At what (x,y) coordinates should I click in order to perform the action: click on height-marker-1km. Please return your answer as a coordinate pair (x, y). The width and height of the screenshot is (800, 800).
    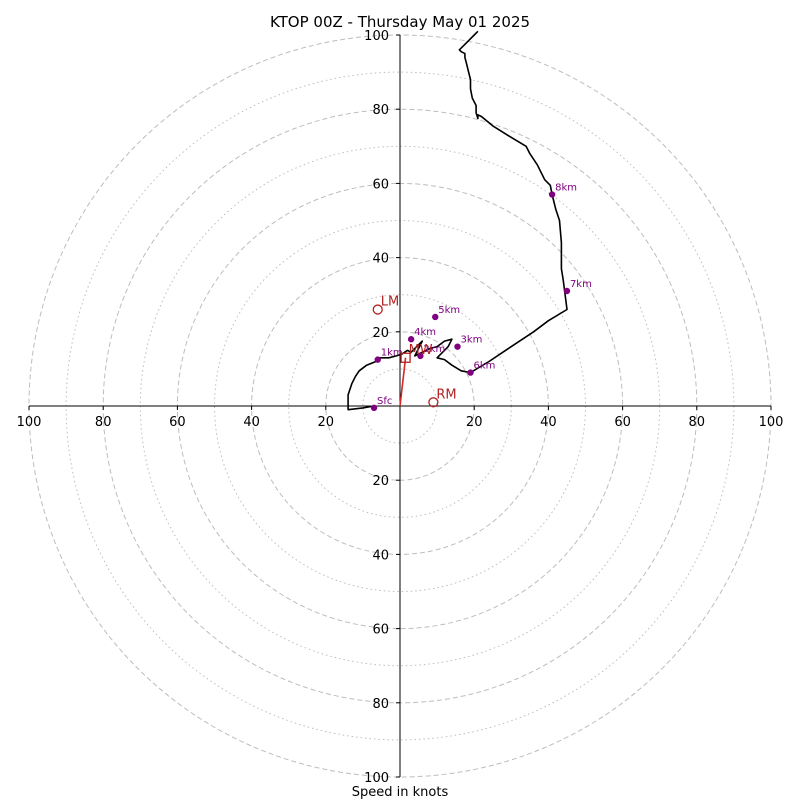
    Looking at the image, I should click on (377, 359).